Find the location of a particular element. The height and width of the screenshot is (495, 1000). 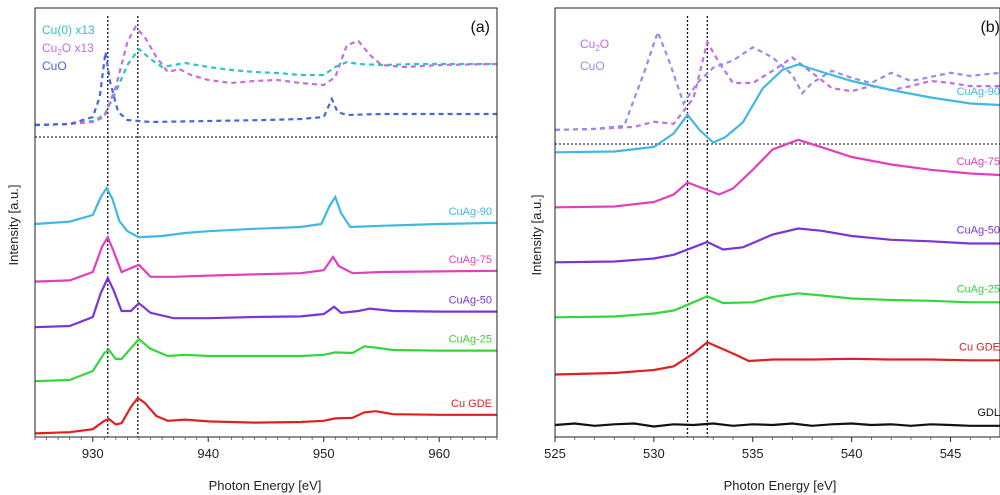

reference-spectrum-cu2o-x13 is located at coordinates (266, 76).